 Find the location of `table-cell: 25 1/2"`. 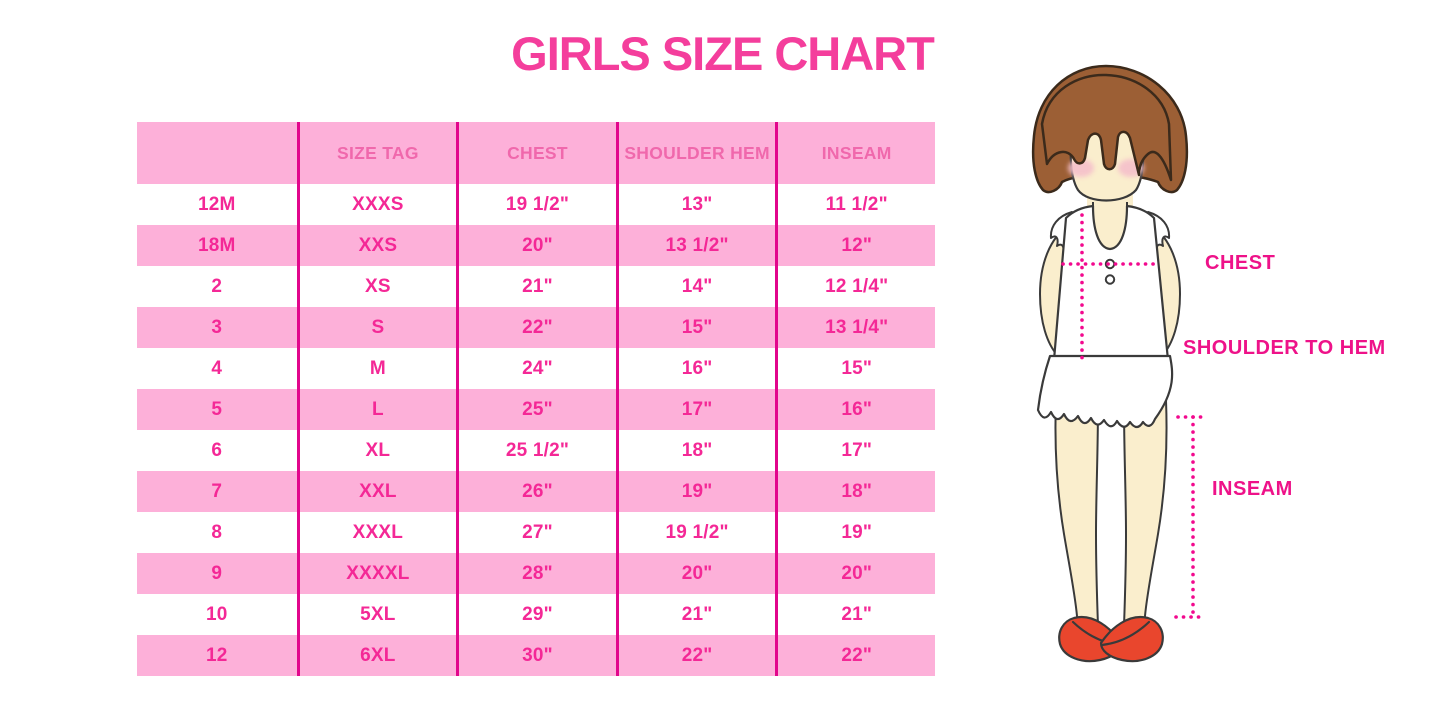

table-cell: 25 1/2" is located at coordinates (536, 450).